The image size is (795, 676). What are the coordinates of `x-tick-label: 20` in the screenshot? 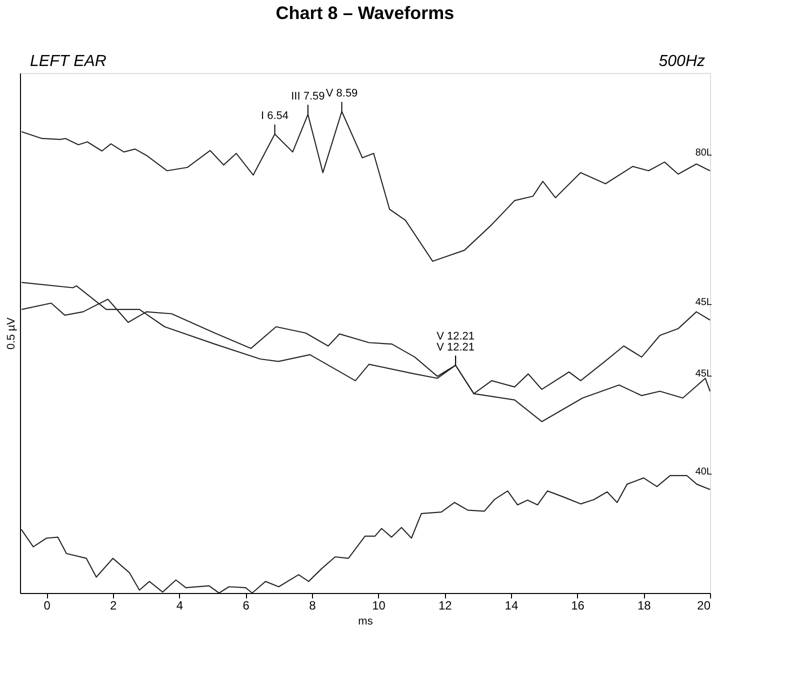 It's located at (704, 605).